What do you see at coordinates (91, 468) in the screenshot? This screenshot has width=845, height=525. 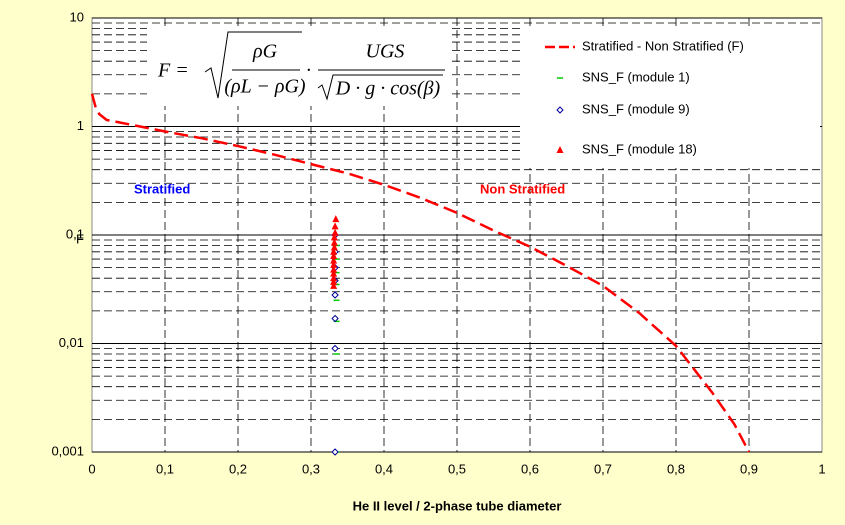 I see `x-tick-label: 0` at bounding box center [91, 468].